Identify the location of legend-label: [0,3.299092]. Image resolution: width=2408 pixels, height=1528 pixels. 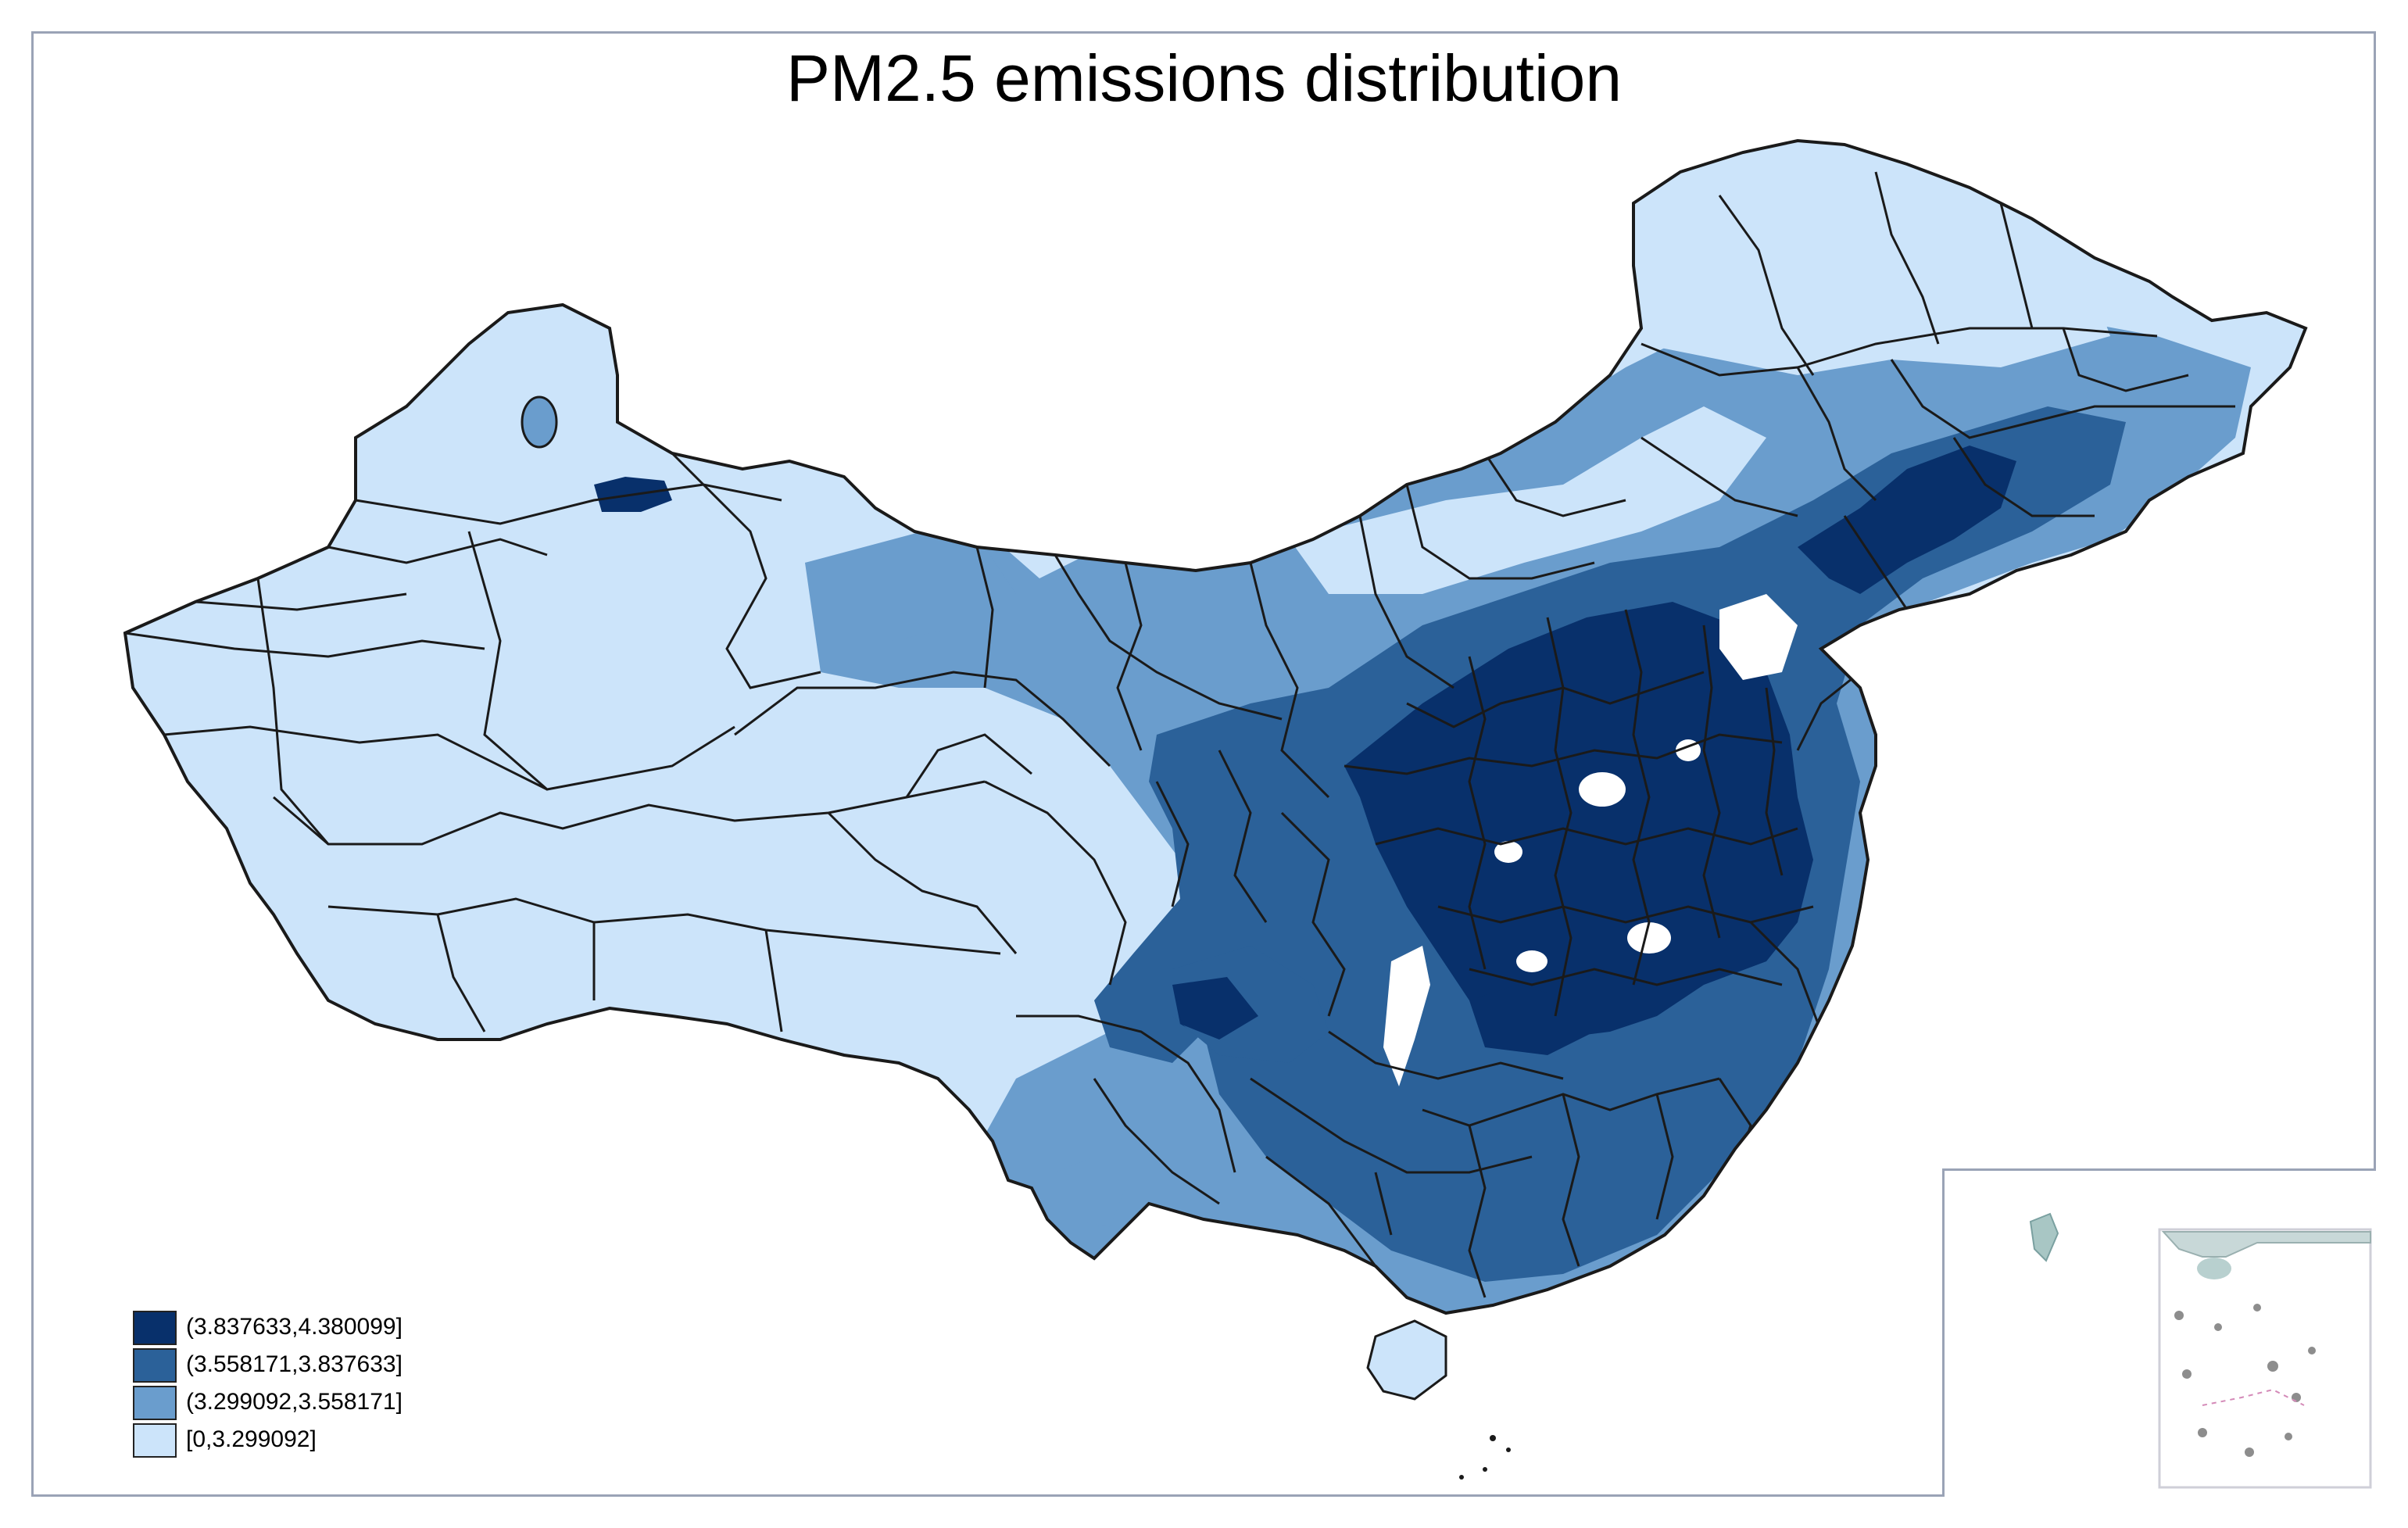
(251, 1439).